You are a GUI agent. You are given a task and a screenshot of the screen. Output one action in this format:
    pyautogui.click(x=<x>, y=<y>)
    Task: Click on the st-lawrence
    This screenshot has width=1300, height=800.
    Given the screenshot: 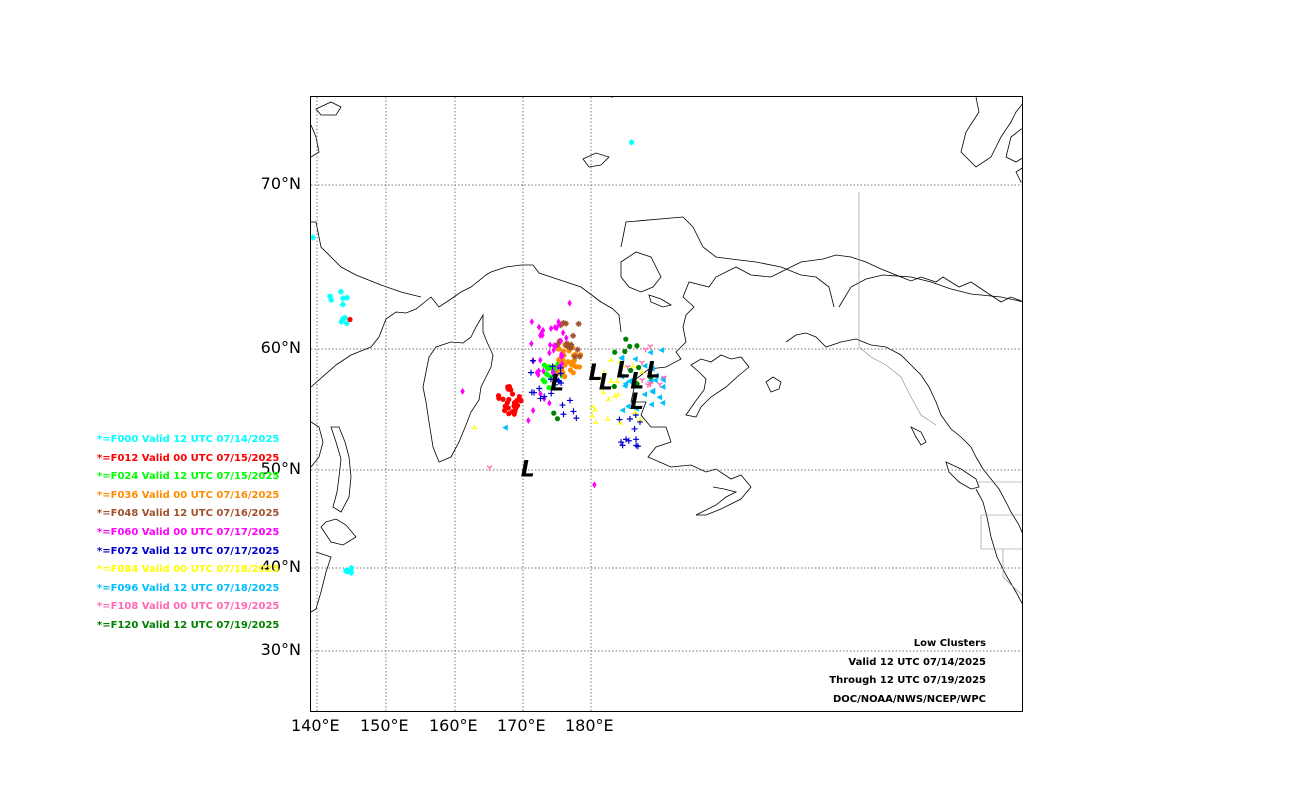 What is the action you would take?
    pyautogui.click(x=660, y=301)
    